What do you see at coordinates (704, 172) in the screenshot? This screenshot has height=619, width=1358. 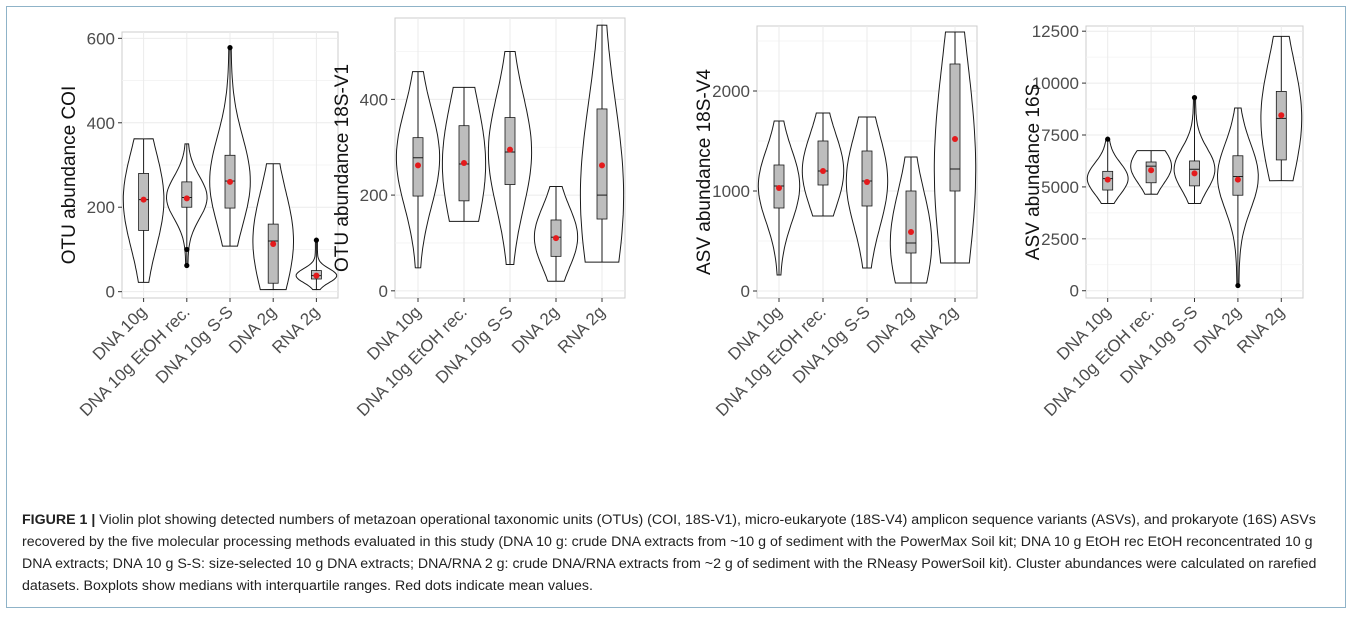 I see `y-axis-label: ASV abundance 18S-V4` at bounding box center [704, 172].